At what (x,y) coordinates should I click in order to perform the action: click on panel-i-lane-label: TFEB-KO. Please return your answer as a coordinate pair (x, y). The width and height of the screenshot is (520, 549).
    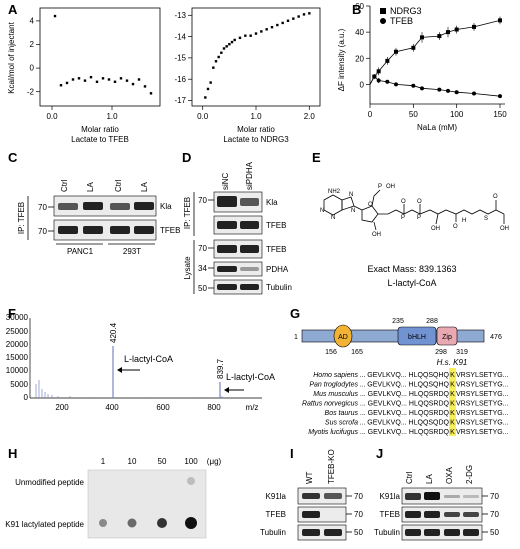
    Looking at the image, I should click on (331, 466).